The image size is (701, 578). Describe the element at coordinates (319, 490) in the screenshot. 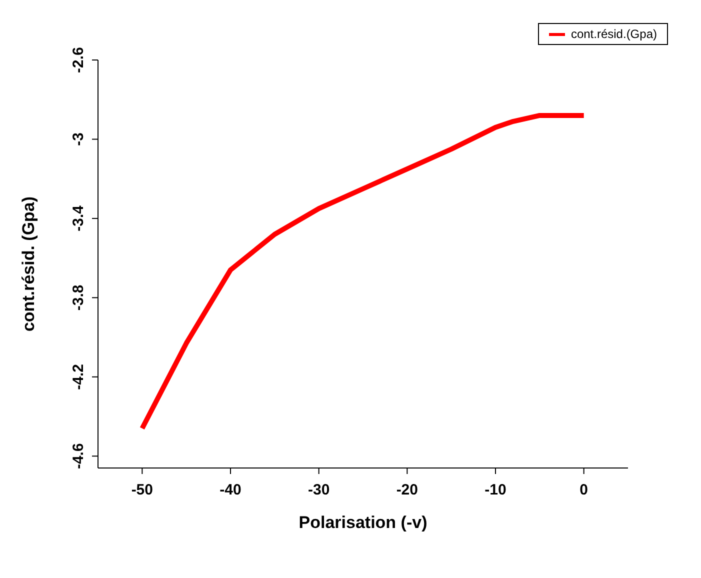

I see `x-tick-label: -30` at that location.